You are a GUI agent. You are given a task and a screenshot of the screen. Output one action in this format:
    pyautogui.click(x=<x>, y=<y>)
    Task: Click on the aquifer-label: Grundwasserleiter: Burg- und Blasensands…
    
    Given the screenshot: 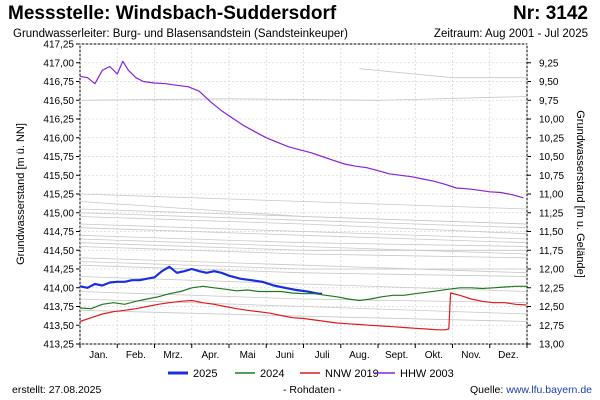 What is the action you would take?
    pyautogui.click(x=180, y=34)
    